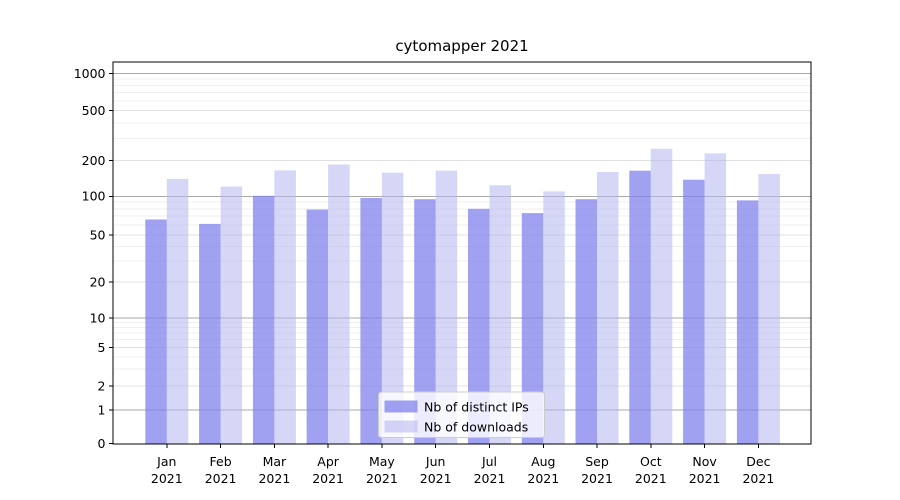 The width and height of the screenshot is (900, 500). I want to click on chart-title: cytomapper 2021, so click(461, 46).